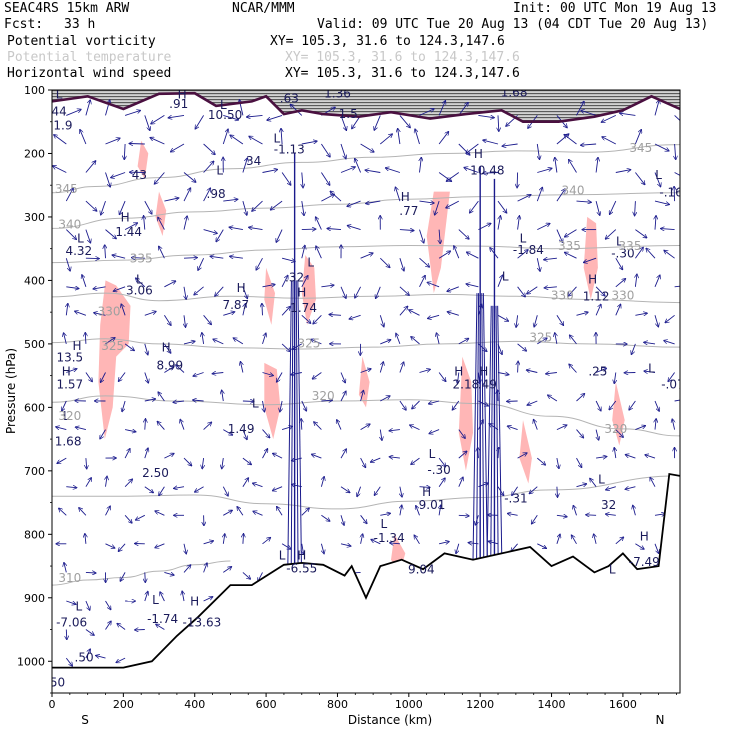  Describe the element at coordinates (301, 556) in the screenshot. I see `chart-label-74: H` at that location.